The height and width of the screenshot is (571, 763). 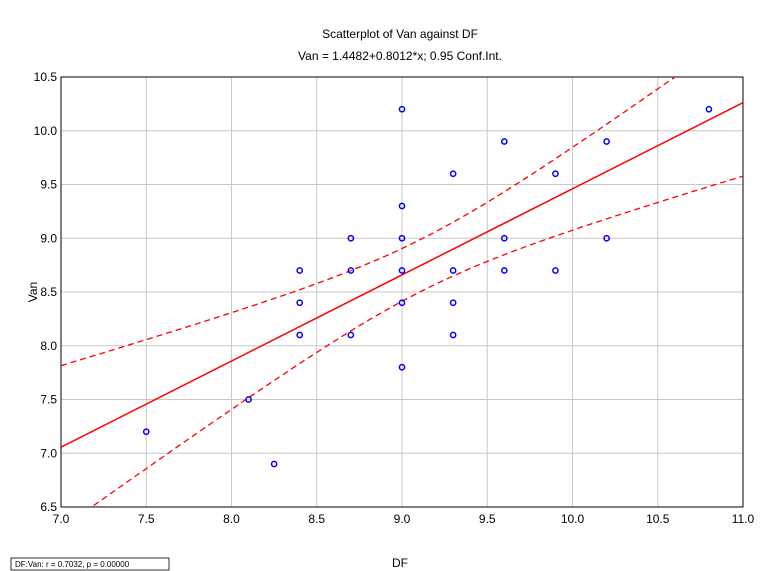 I want to click on y-tick-labels: 6.5 7.0 7.5 8.0 8.5 9.0 9.5 10.0 10.5, so click(x=46, y=292).